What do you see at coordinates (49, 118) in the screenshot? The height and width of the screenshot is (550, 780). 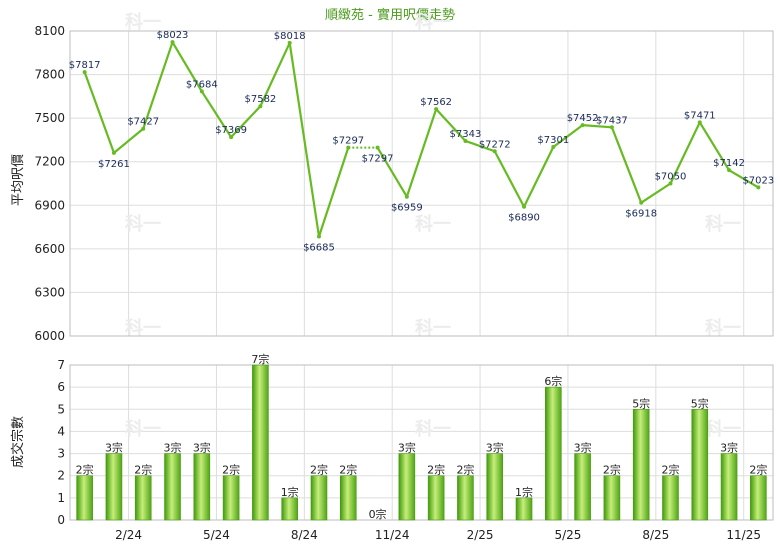 I see `price-y-tick-label: 7500` at bounding box center [49, 118].